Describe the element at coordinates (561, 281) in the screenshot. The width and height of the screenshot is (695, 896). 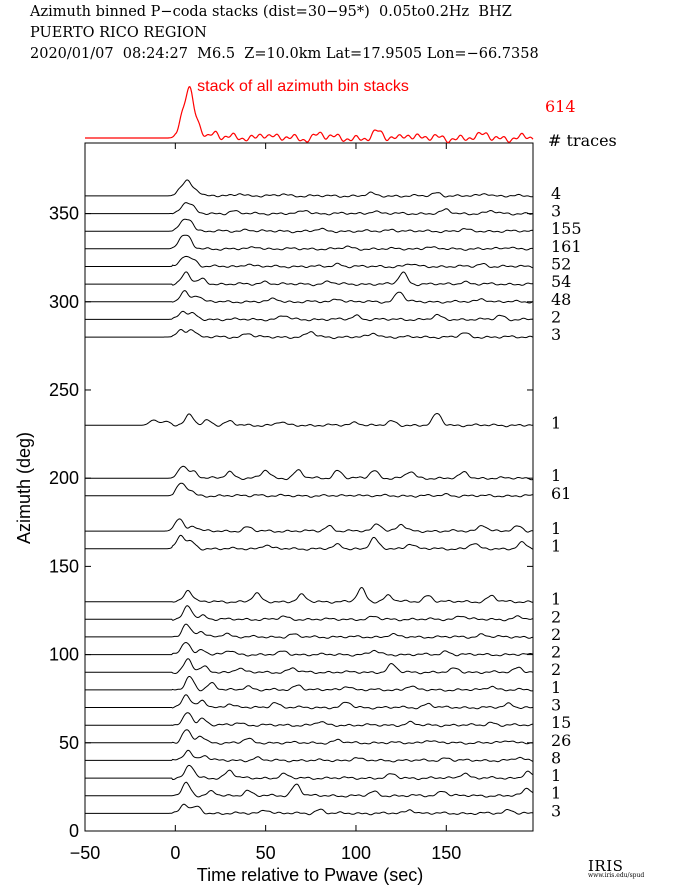
I see `trace-count-310: 54` at that location.